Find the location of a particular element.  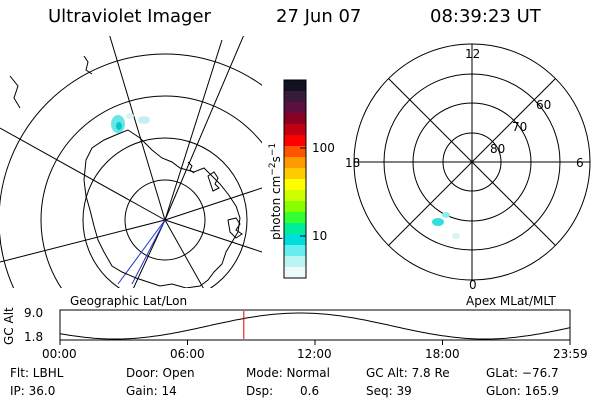

unit-text: photon cm is located at coordinates (276, 207).